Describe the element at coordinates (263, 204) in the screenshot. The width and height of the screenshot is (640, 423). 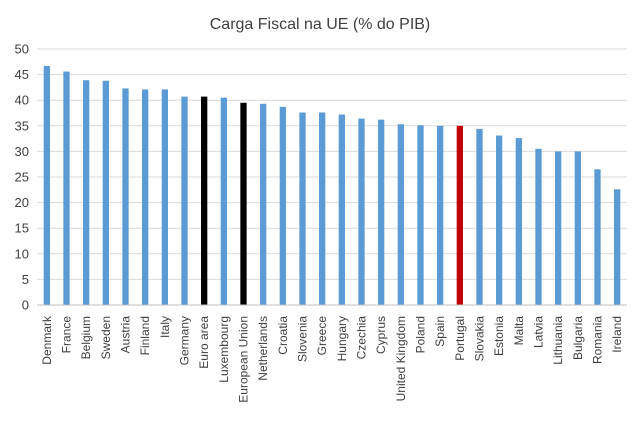
I see `bar-netherlands` at that location.